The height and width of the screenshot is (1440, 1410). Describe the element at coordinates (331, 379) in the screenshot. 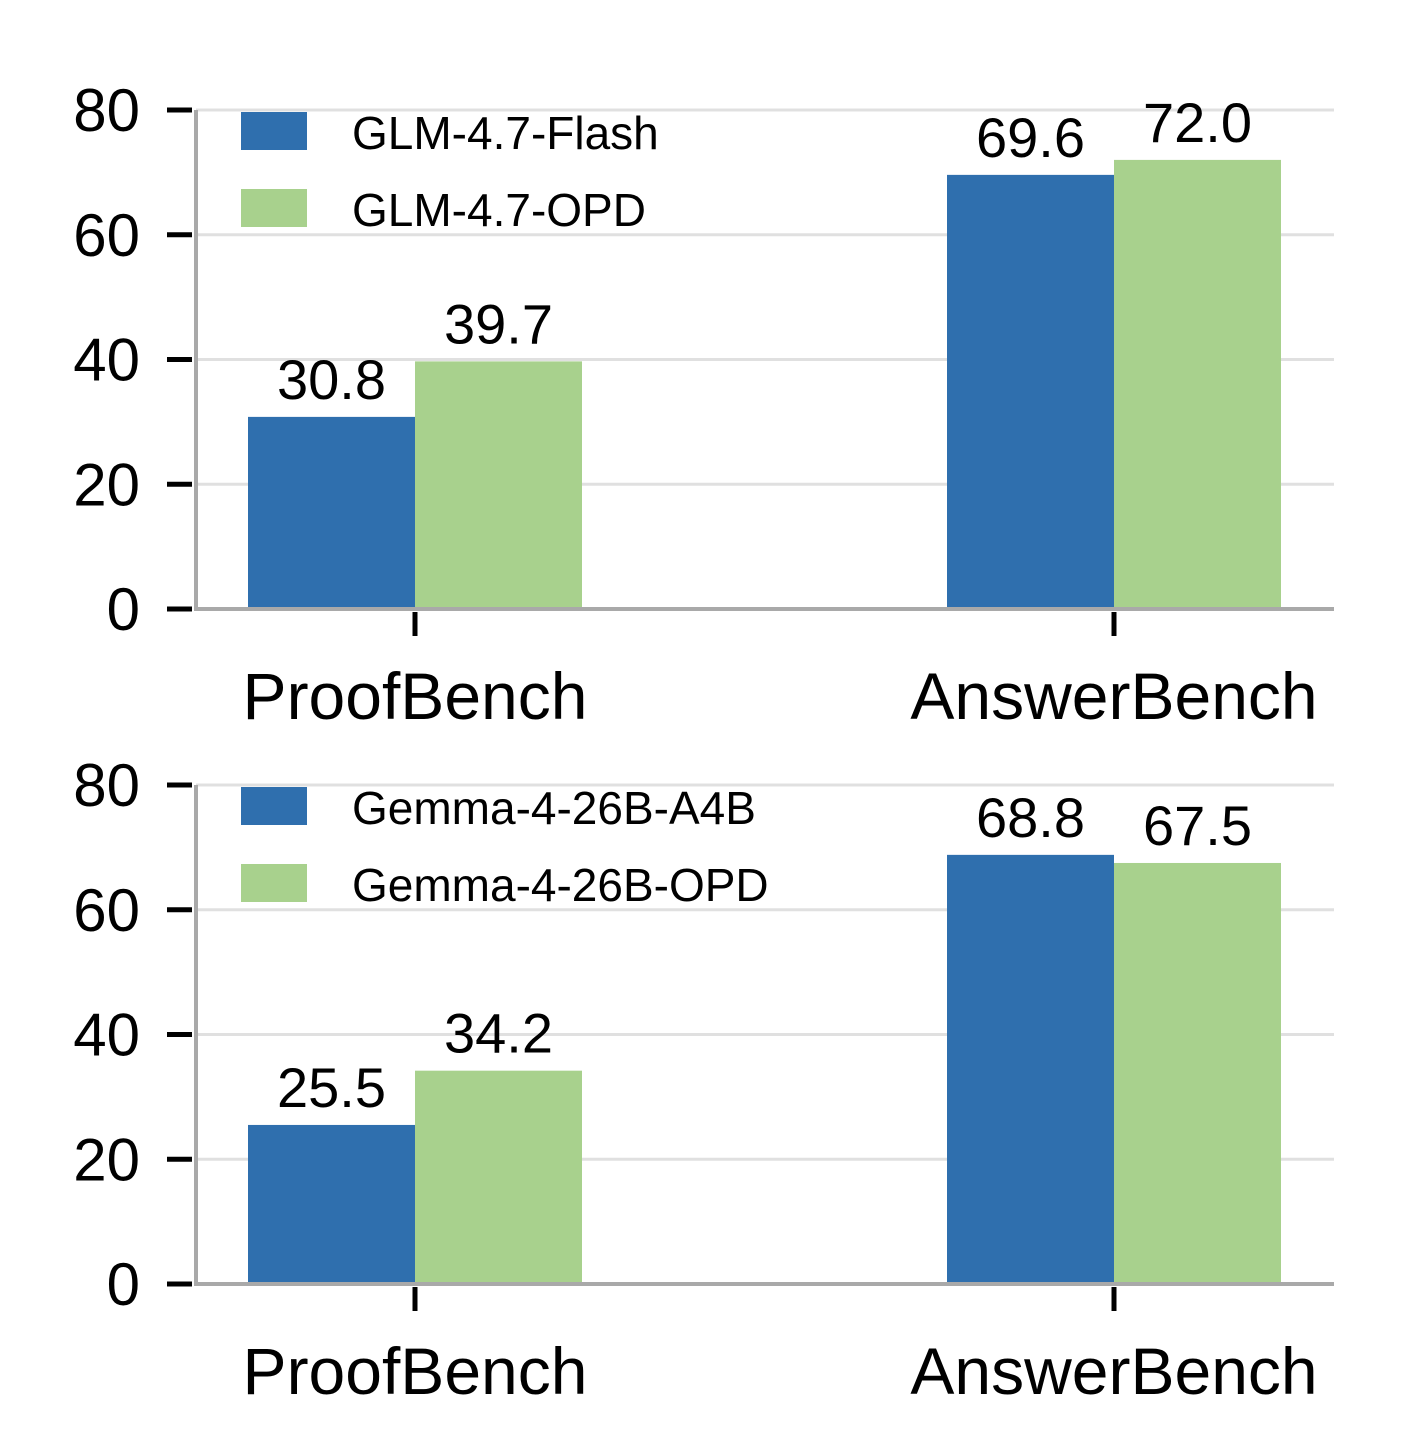

I see `data-label: 30.8` at that location.